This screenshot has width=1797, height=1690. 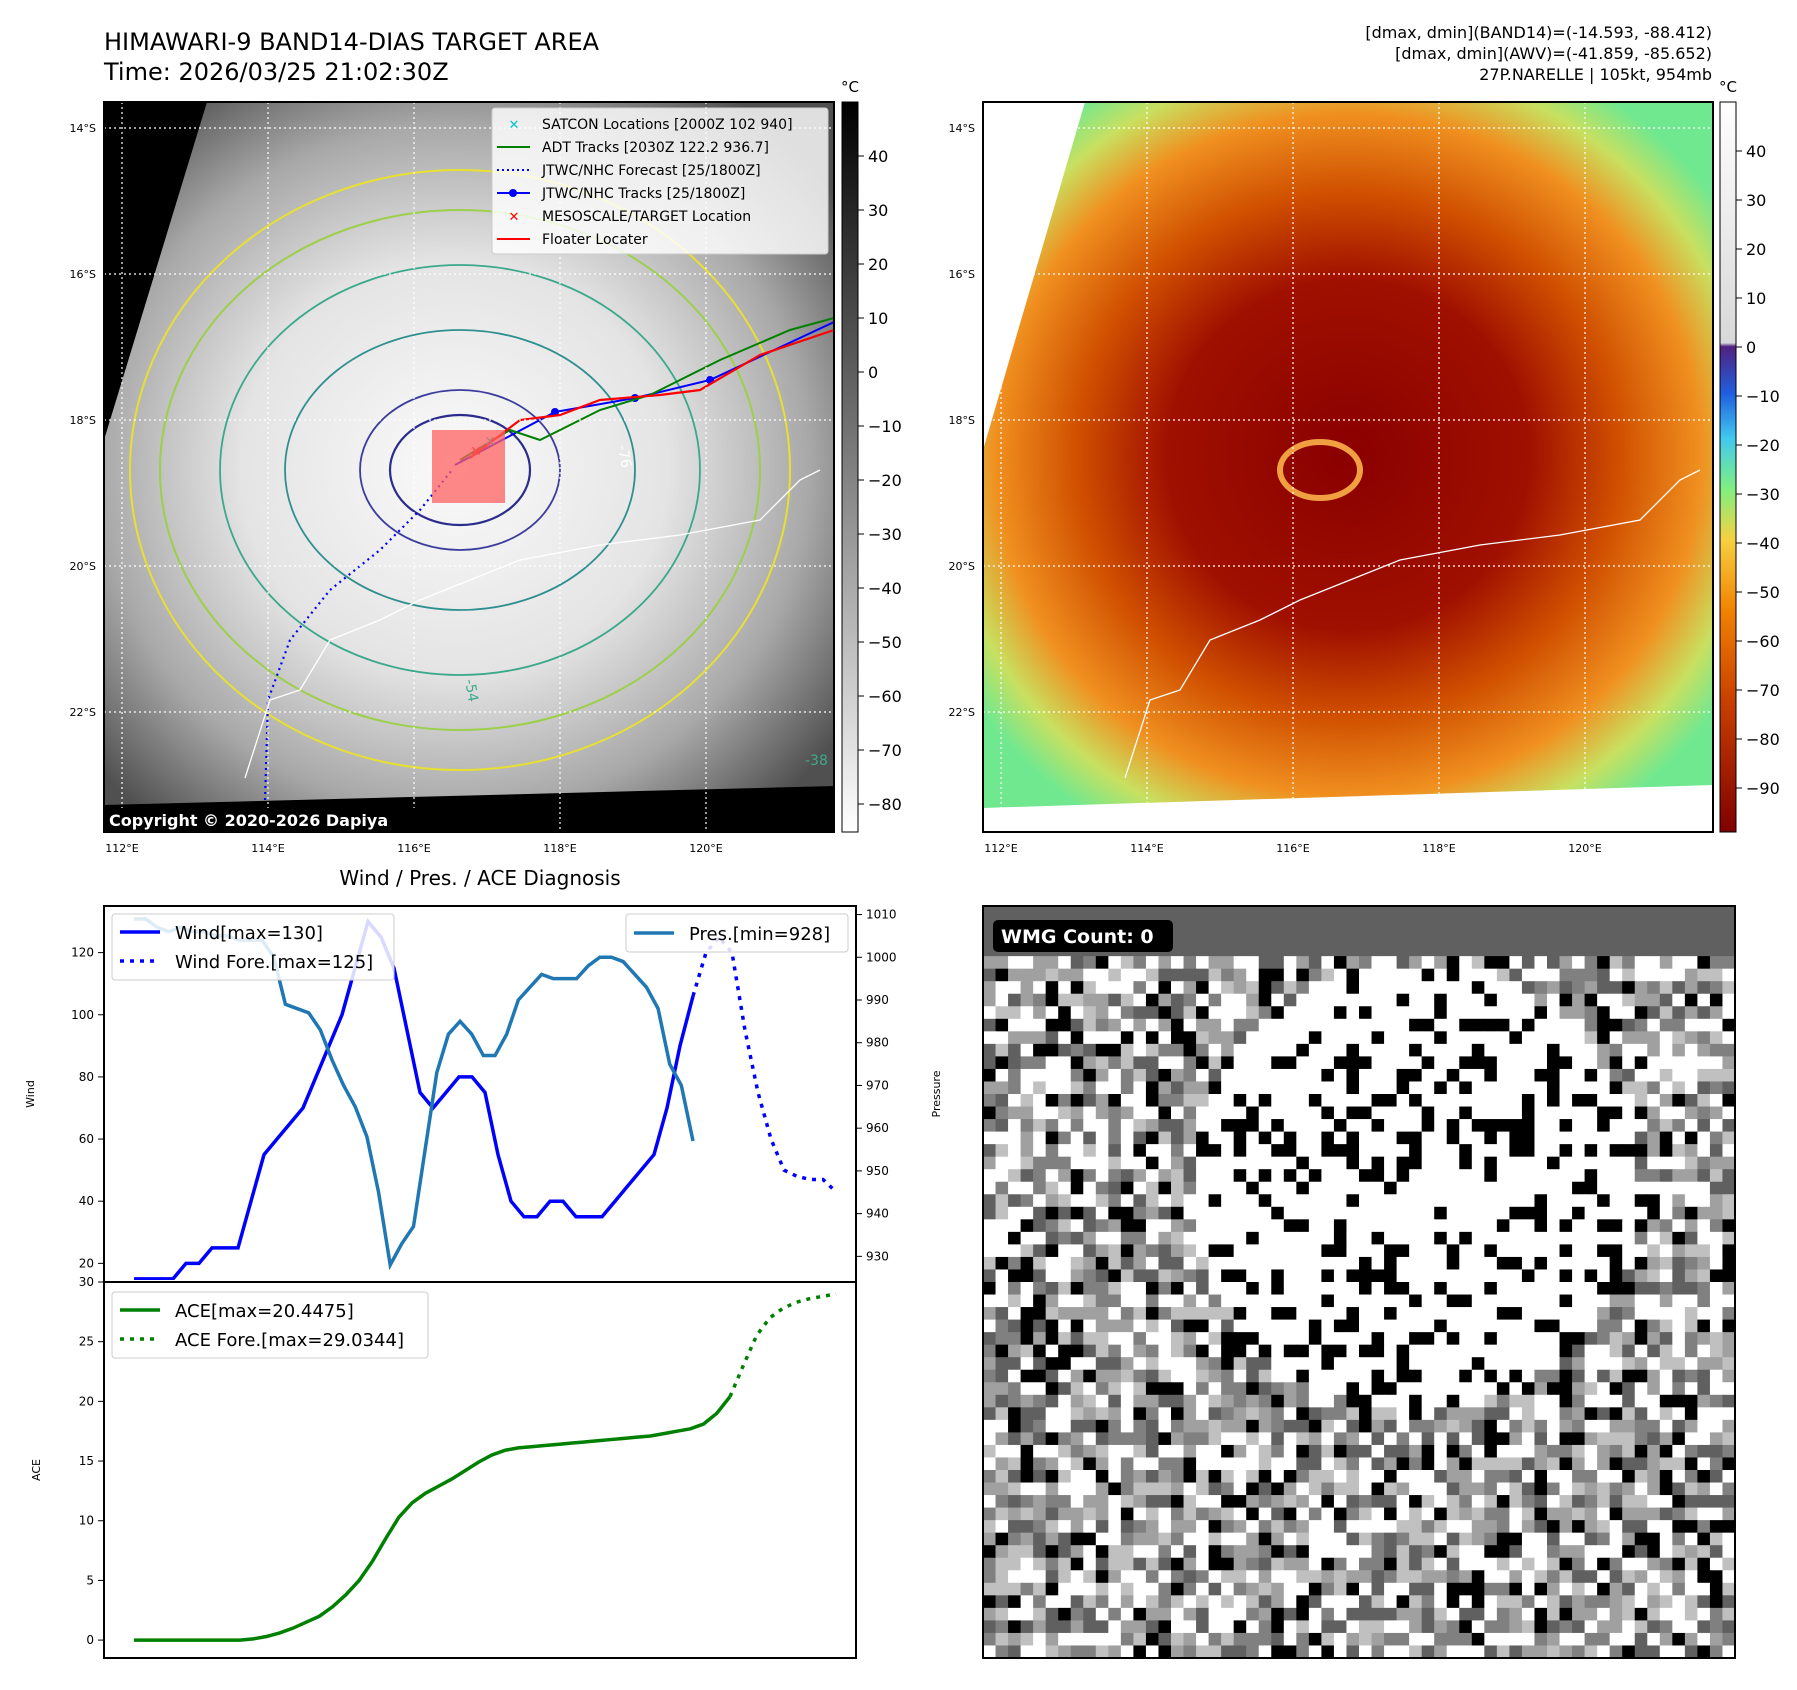 I want to click on storm-info: 27P.NARELLE | 105kt, 954mb, so click(x=1595, y=74).